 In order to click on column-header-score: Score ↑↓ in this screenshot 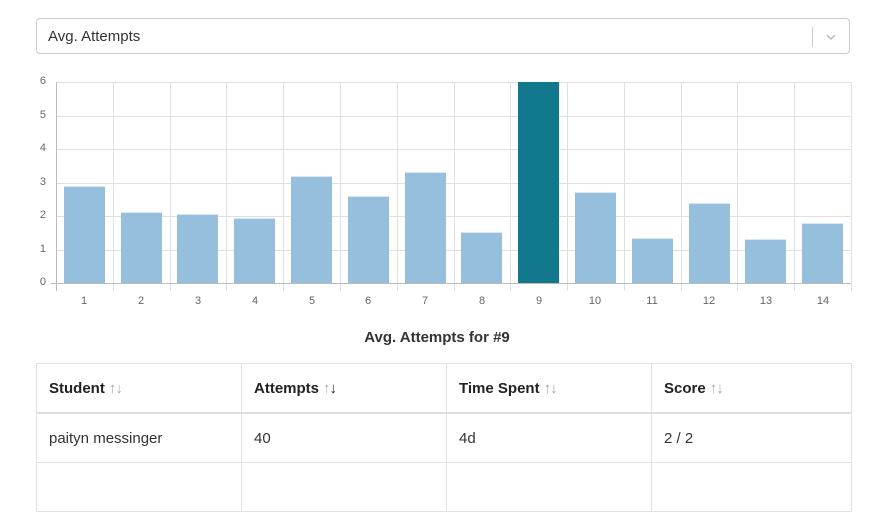, I will do `click(751, 388)`.